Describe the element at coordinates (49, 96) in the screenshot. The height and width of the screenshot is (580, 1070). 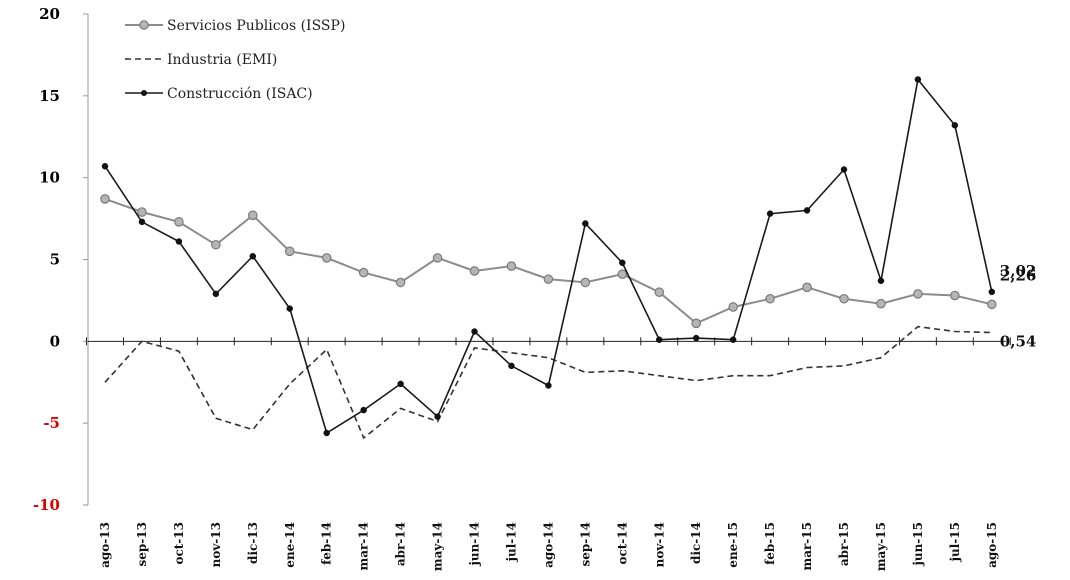
I see `y-tick-label: 15` at that location.